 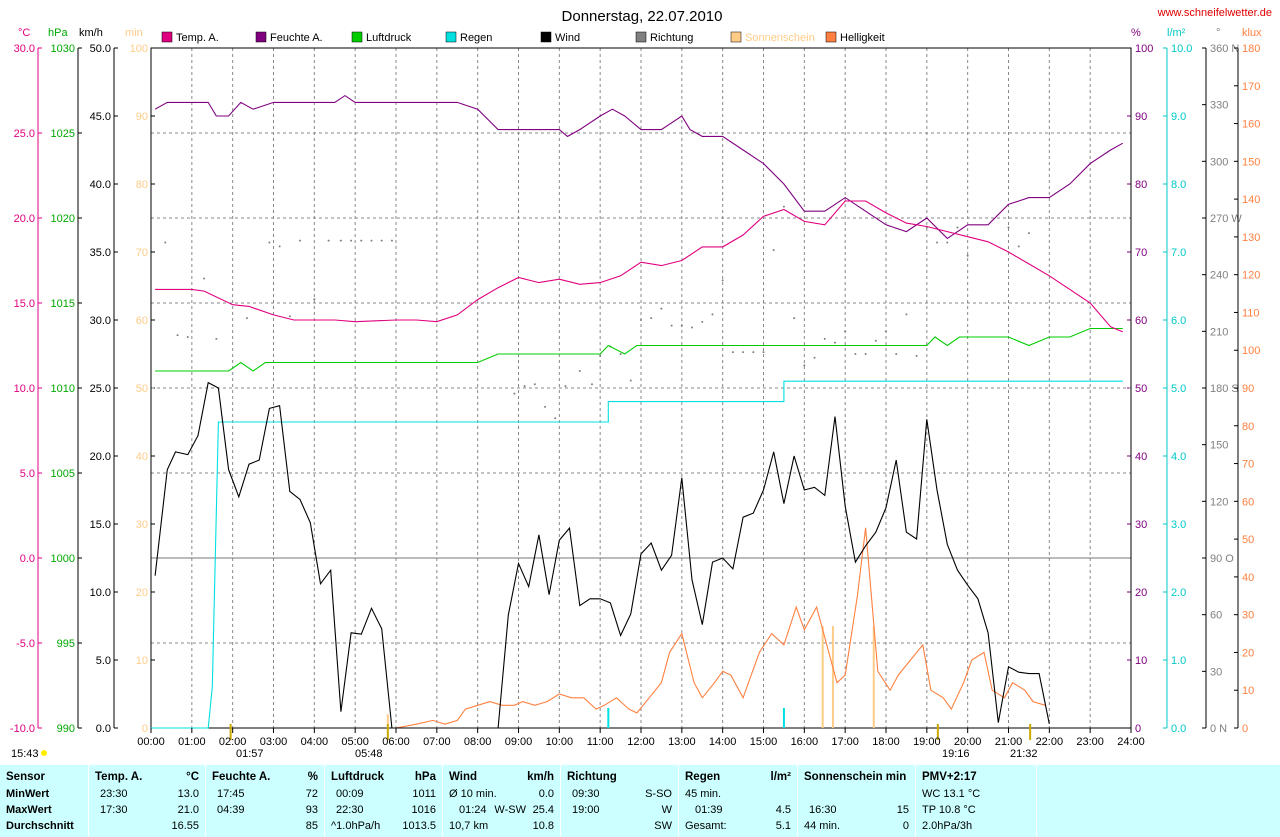 I want to click on axis-tick-label: 15.0, so click(x=100, y=525).